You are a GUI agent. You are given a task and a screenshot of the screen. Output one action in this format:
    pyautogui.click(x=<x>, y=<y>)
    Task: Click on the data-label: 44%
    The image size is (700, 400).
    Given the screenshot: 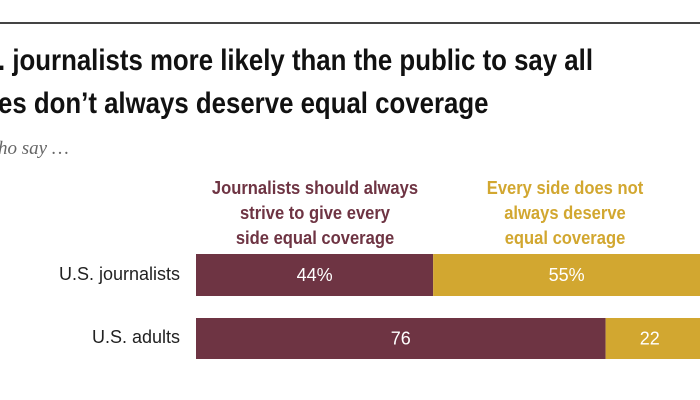 What is the action you would take?
    pyautogui.click(x=315, y=275)
    